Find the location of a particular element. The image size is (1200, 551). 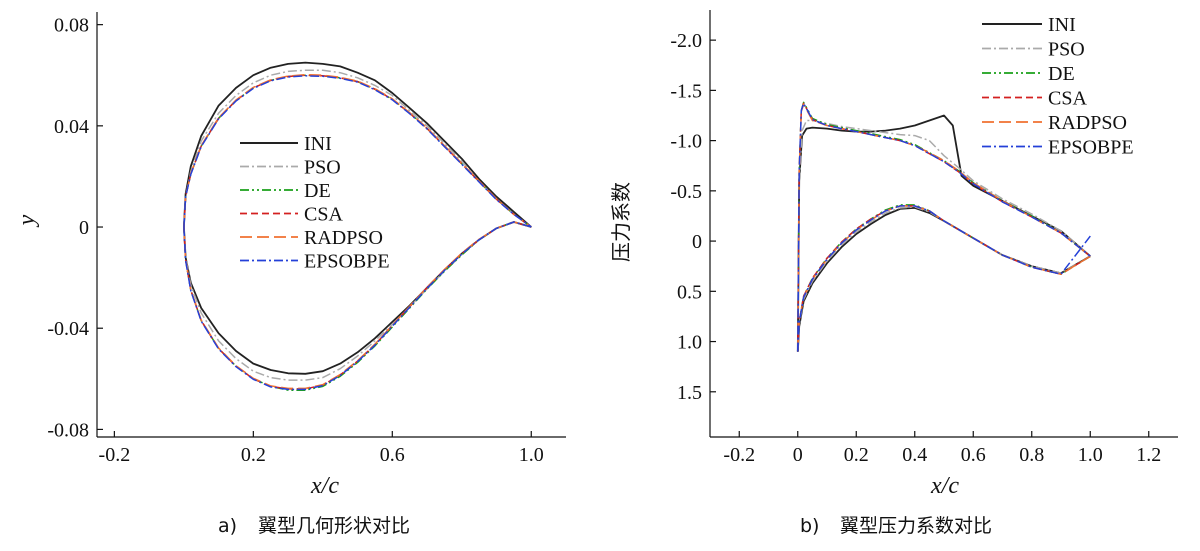

panel-b-x-axis-label: x/c is located at coordinates (944, 486).